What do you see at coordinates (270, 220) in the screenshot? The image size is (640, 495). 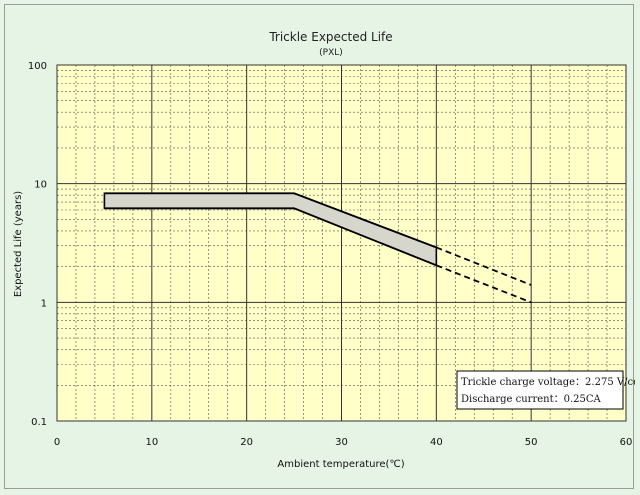 I see `series-line-upper` at bounding box center [270, 220].